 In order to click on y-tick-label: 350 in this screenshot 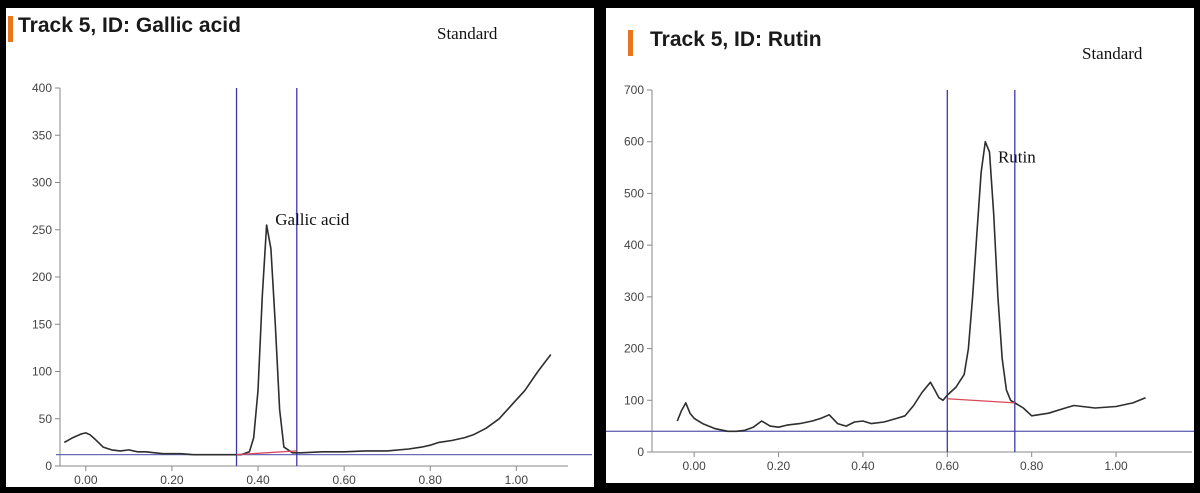, I will do `click(42, 135)`.